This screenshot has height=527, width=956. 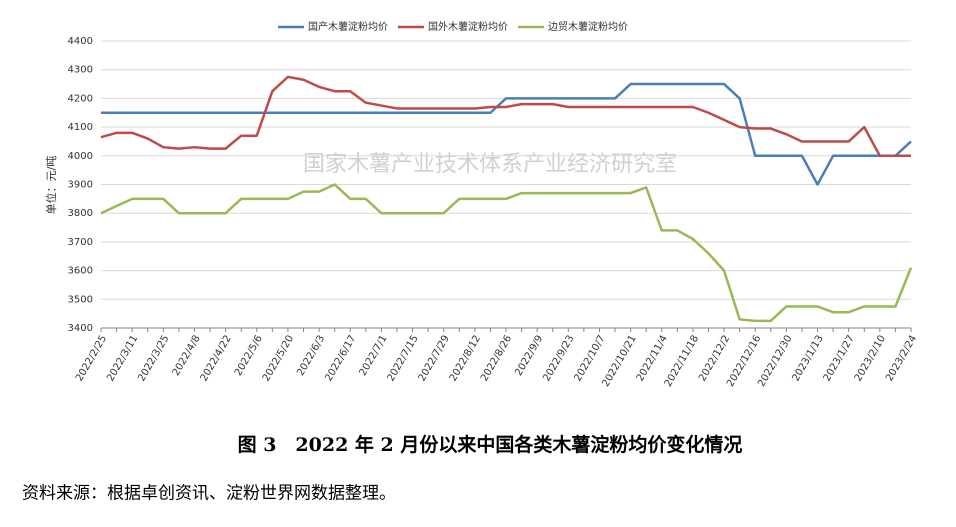 I want to click on x-tick-label: 2022/12/2, so click(x=714, y=359).